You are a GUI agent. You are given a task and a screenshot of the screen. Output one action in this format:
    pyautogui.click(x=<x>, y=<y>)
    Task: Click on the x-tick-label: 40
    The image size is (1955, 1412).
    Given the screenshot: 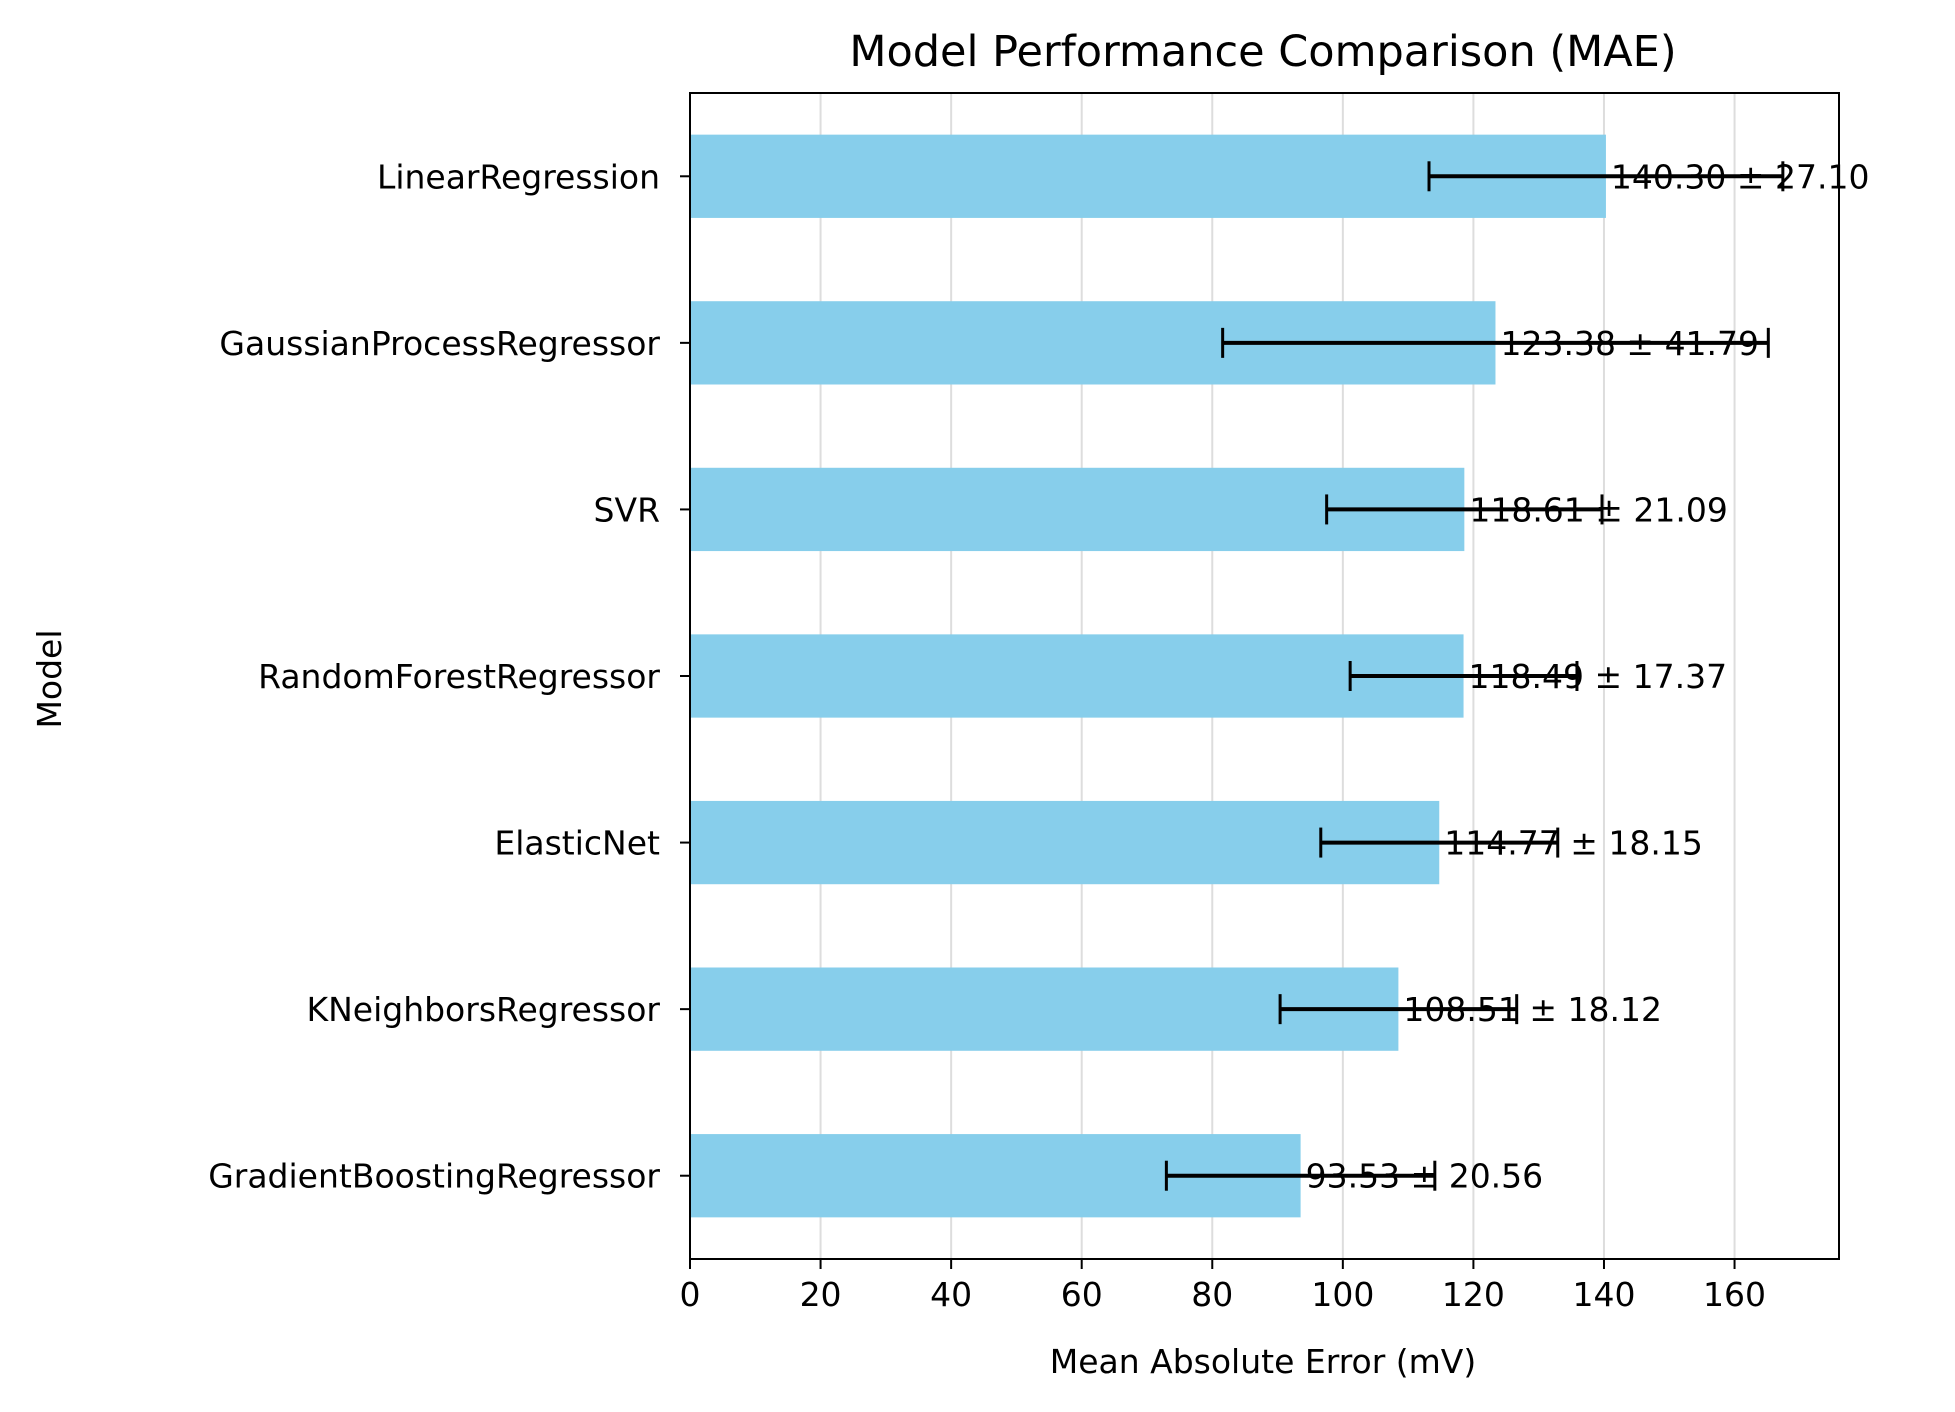 What is the action you would take?
    pyautogui.click(x=951, y=1294)
    